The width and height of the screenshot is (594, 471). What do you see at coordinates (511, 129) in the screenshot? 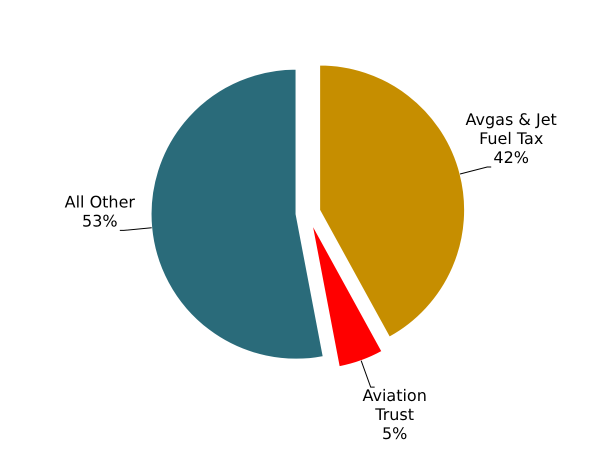
I see `slice-label: Avgas & Jet Fuel Tax` at bounding box center [511, 129].